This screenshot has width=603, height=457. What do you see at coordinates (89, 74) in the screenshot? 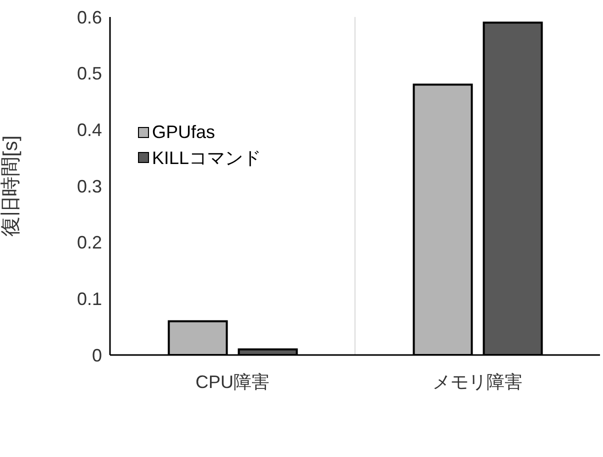
I see `y-tick-label: 0.5` at bounding box center [89, 74].